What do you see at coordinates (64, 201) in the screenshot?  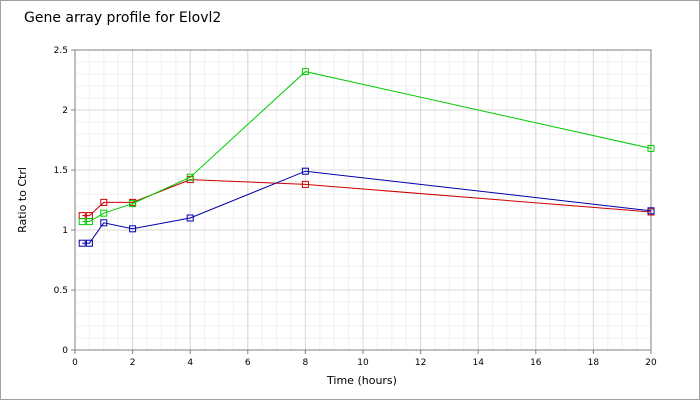 I see `y-axis-ticks: 0 0.5 1 1.5 2 2.5` at bounding box center [64, 201].